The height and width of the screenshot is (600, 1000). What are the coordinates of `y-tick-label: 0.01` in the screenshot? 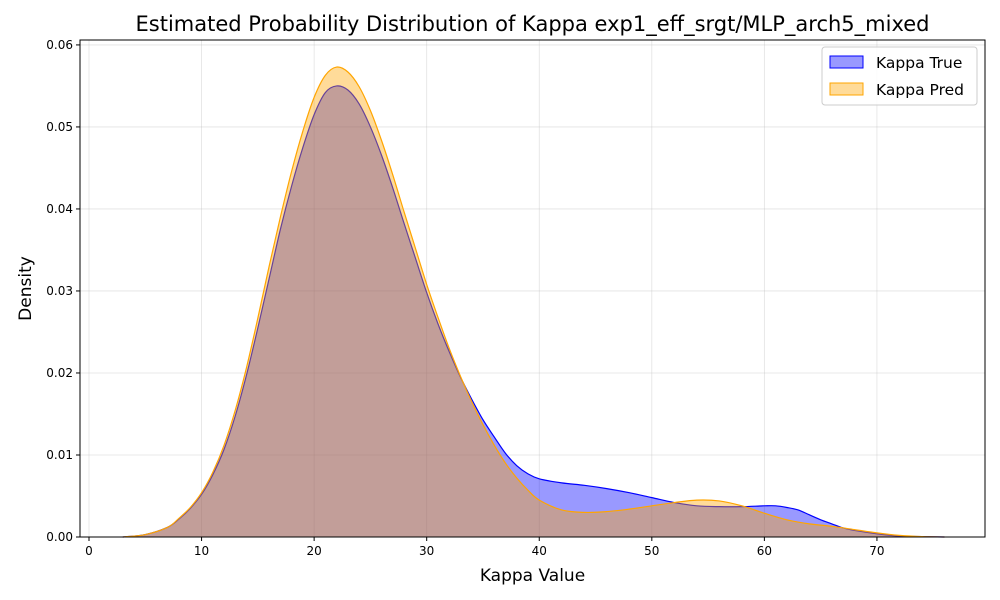 It's located at (59, 455).